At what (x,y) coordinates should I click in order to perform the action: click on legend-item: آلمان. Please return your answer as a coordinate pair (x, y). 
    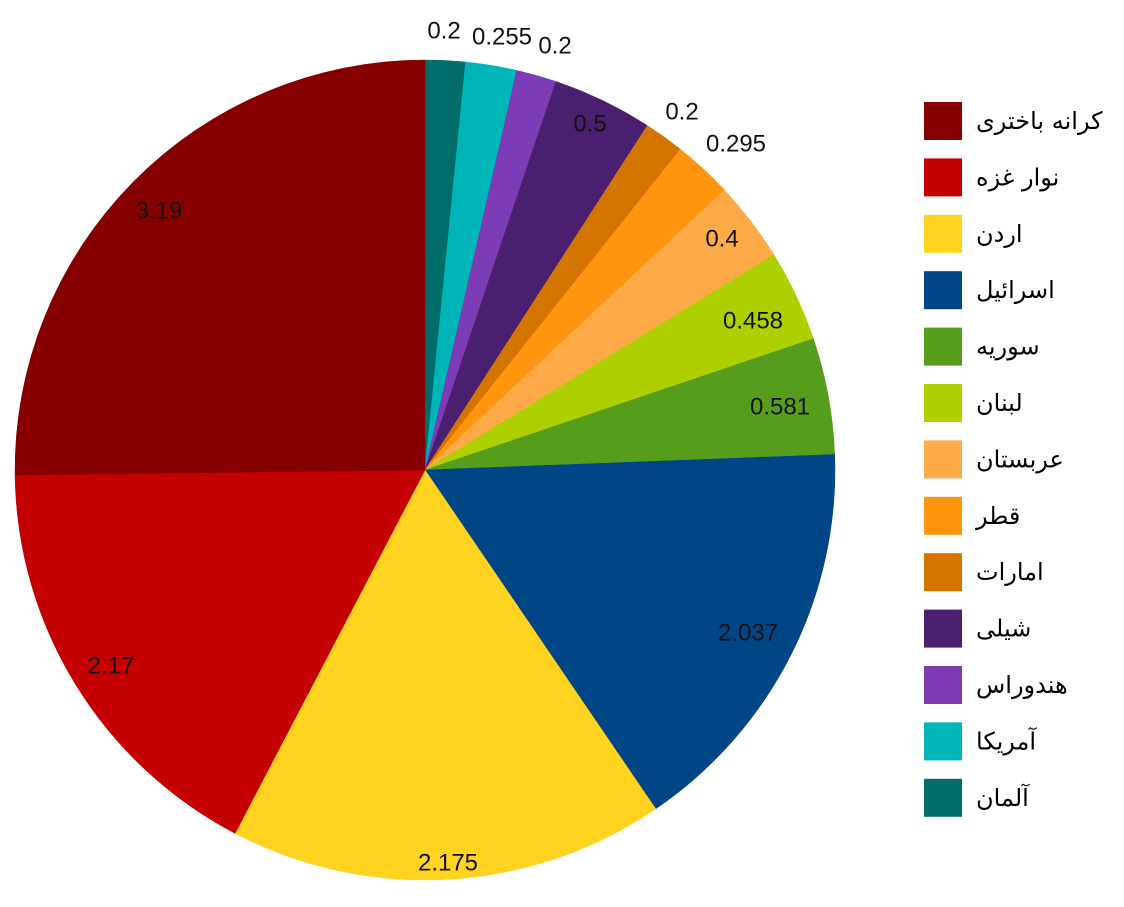
    Looking at the image, I should click on (977, 797).